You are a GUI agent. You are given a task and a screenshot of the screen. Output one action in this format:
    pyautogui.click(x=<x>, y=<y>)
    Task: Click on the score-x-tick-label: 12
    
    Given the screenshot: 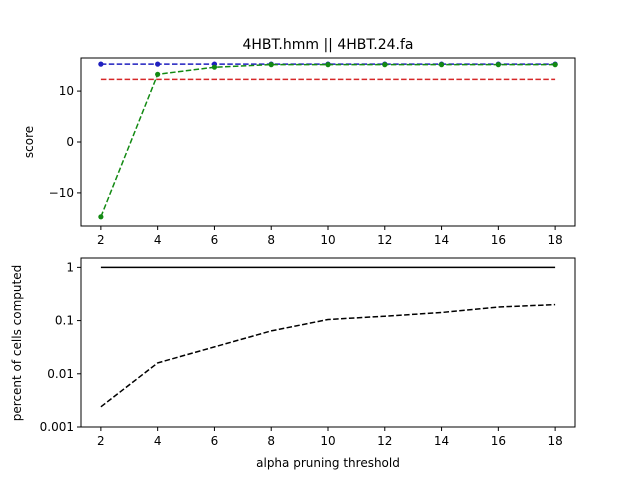 What is the action you would take?
    pyautogui.click(x=384, y=240)
    